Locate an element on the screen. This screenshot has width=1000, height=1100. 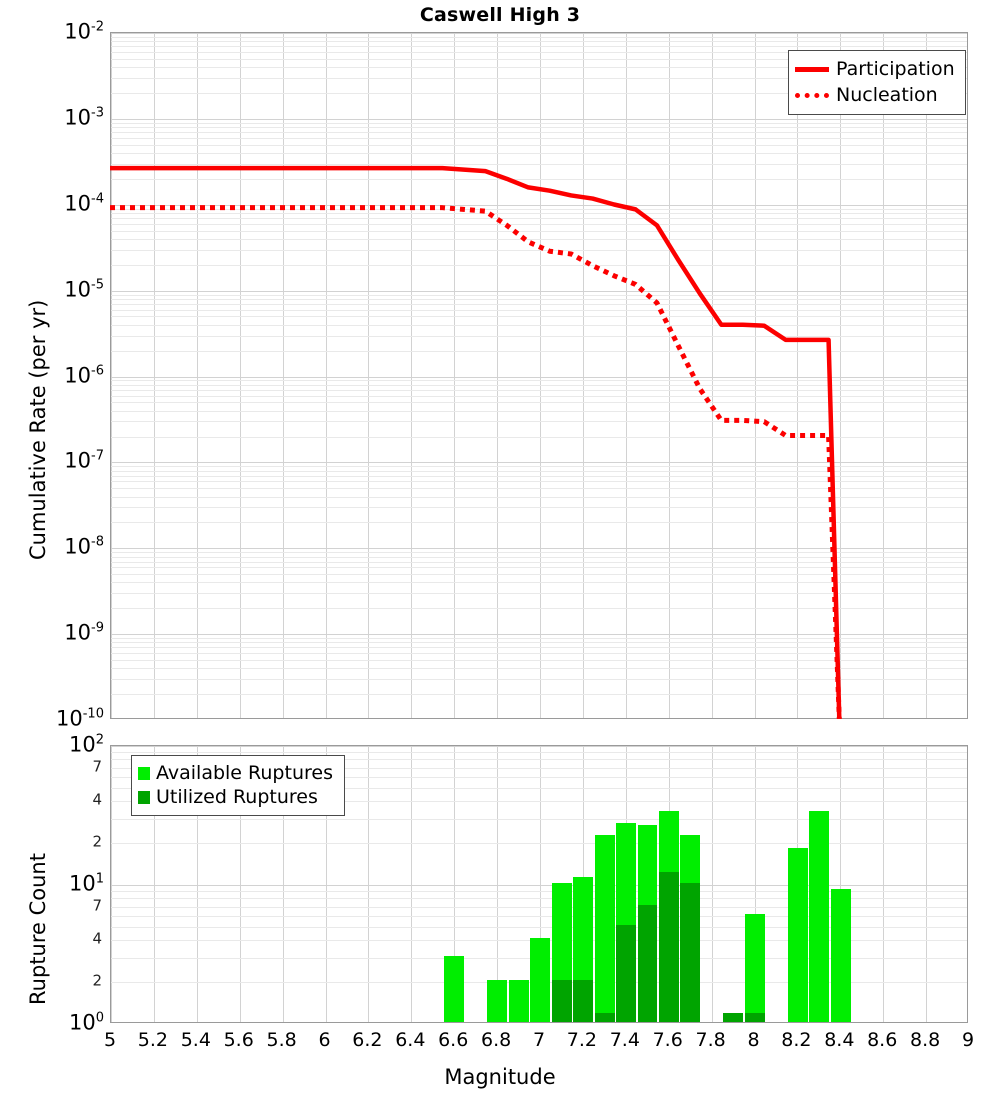
legend-item: Utilized Ruptures is located at coordinates (237, 797).